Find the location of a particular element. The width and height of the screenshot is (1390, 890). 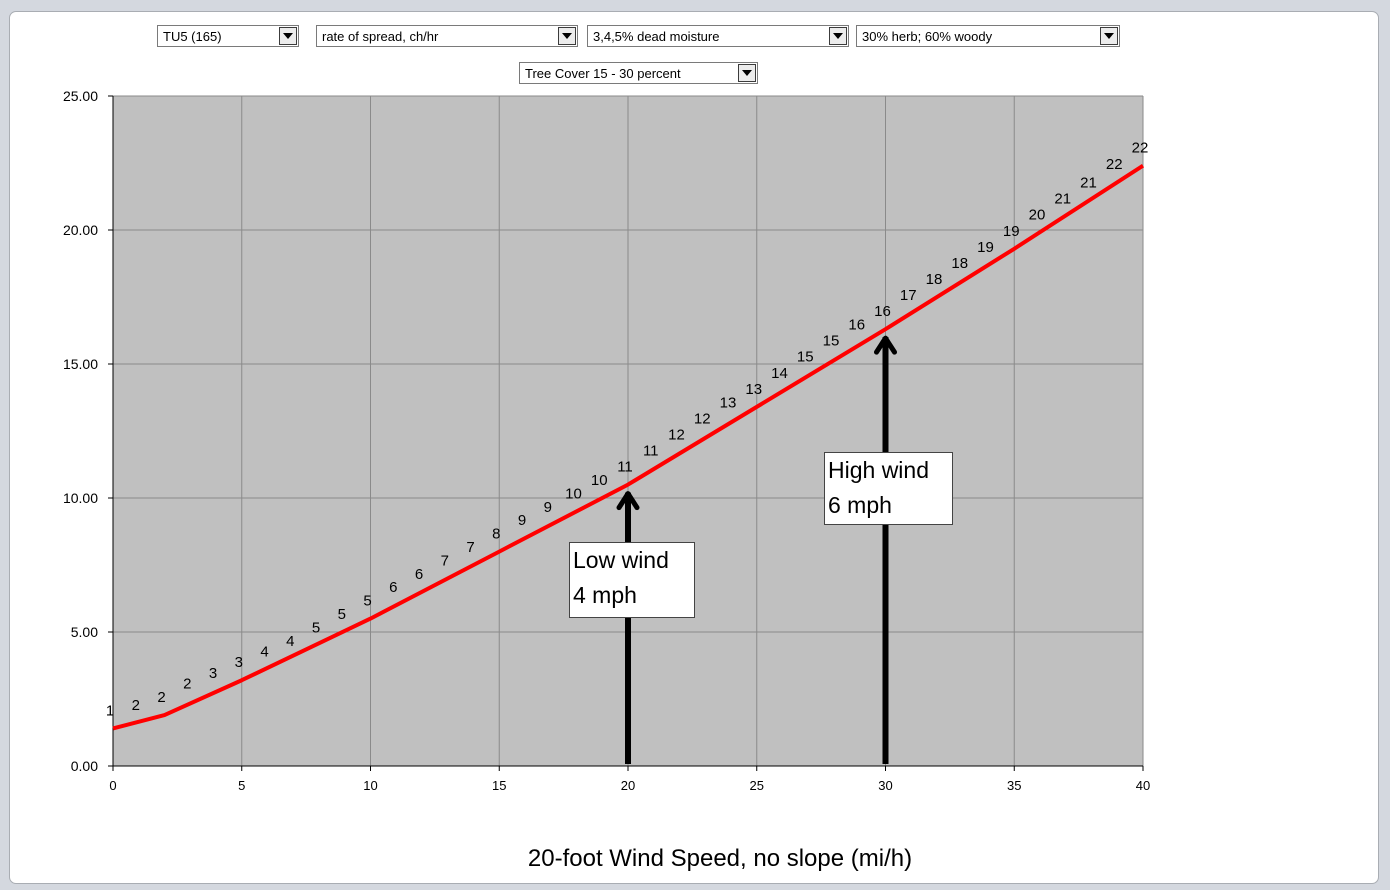

y-tick-label: 25.00 is located at coordinates (80, 96).